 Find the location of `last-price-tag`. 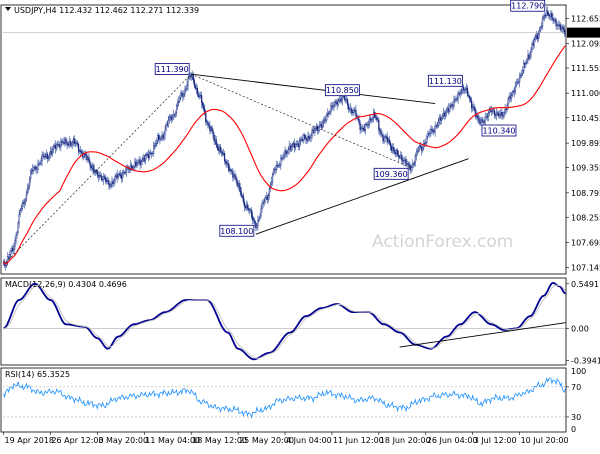

last-price-tag is located at coordinates (583, 32).